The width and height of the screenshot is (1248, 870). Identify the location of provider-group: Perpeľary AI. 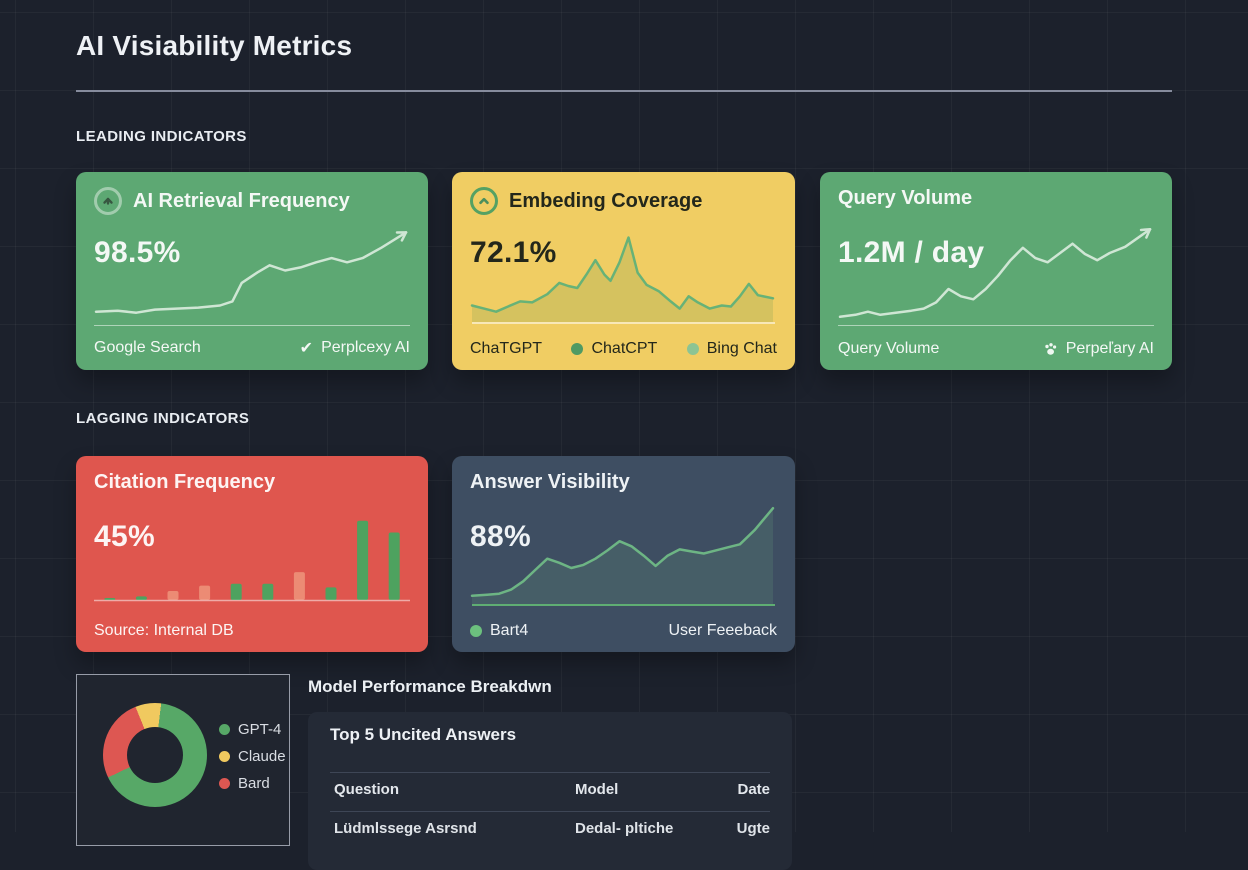
(1098, 349).